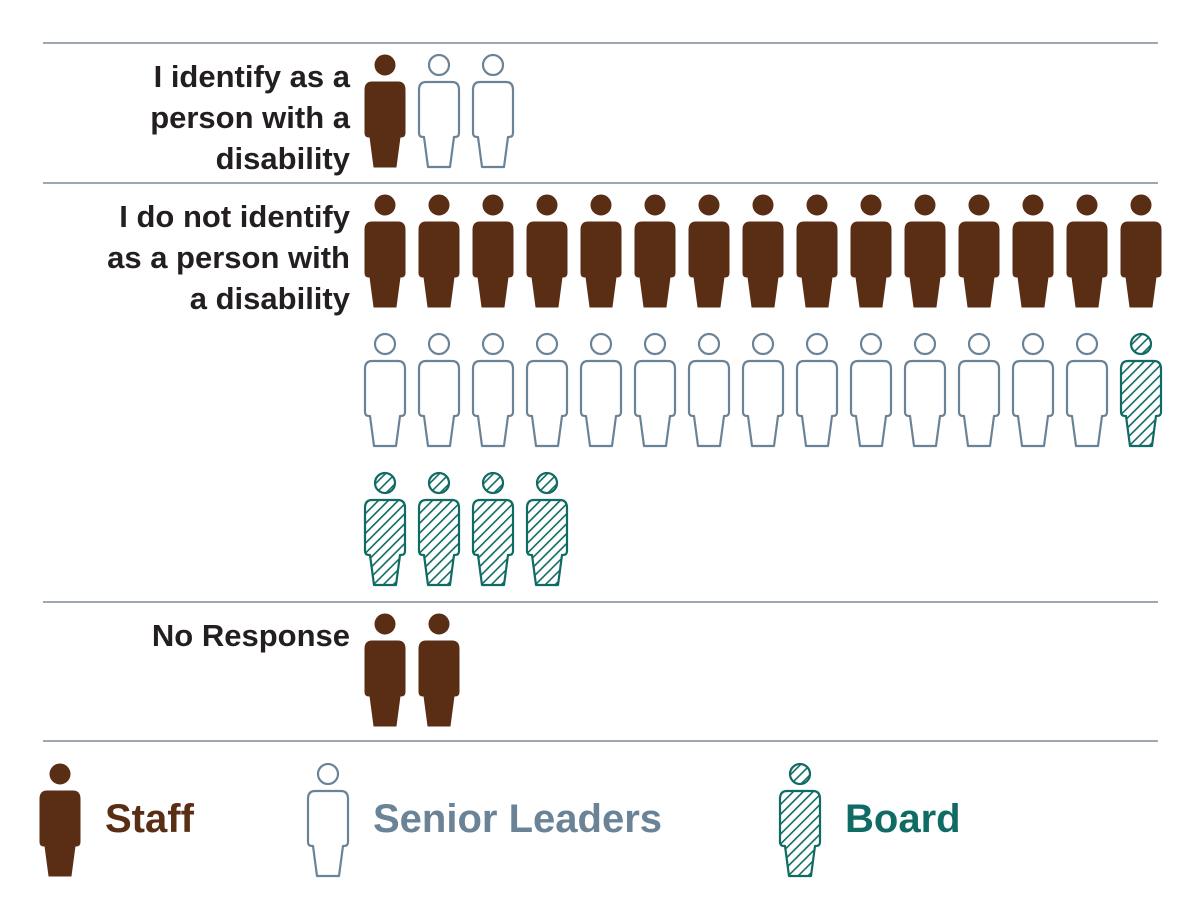  What do you see at coordinates (270, 298) in the screenshot?
I see `row-label-line: a disability` at bounding box center [270, 298].